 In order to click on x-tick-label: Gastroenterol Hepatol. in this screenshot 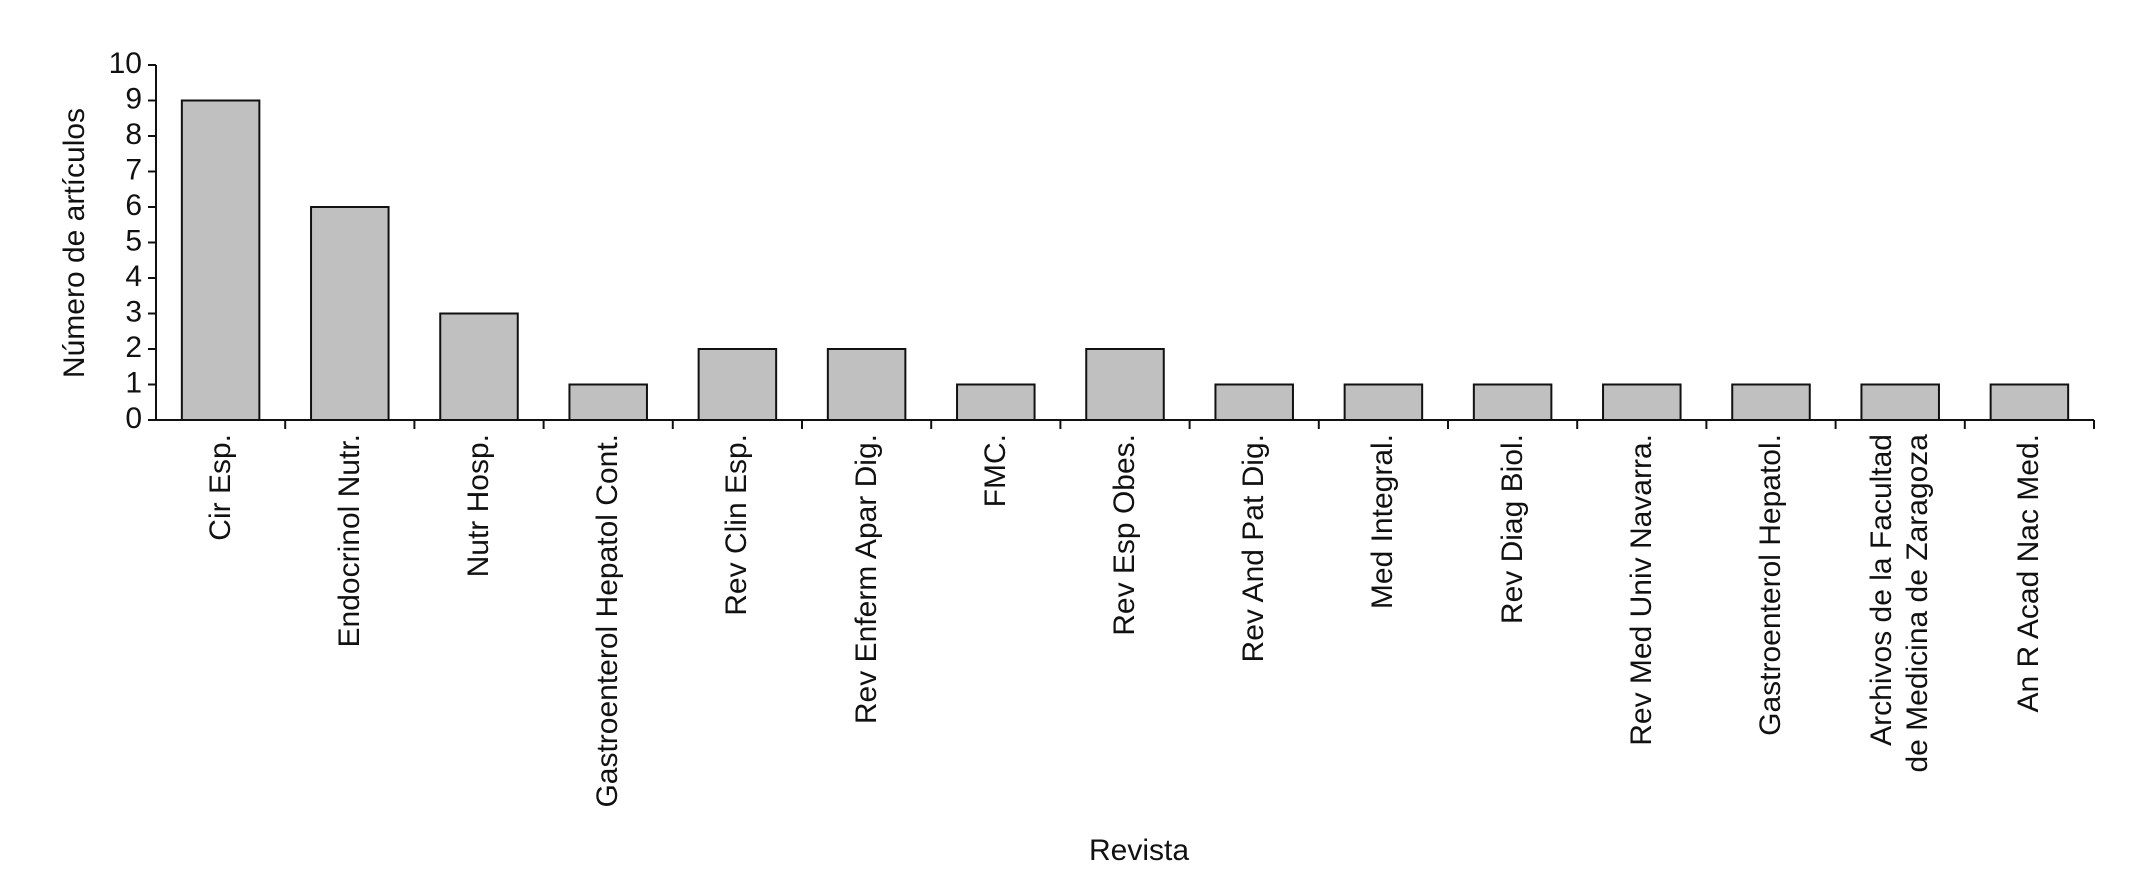, I will do `click(1770, 585)`.